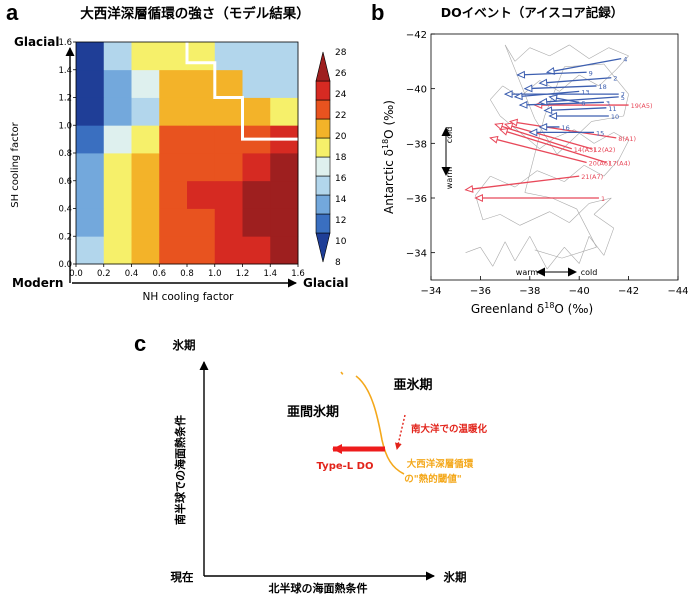 This screenshot has height=598, width=688. I want to click on colorbar-tick-label: 26, so click(341, 74).